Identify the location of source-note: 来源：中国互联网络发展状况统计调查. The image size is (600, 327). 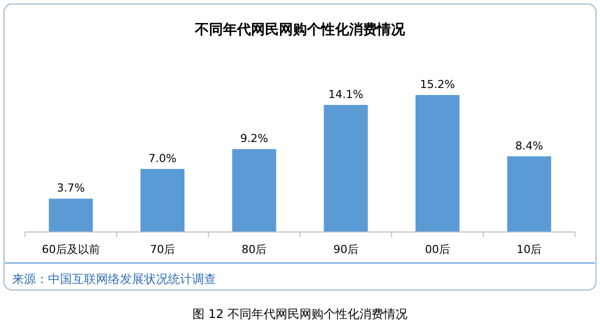
(114, 279).